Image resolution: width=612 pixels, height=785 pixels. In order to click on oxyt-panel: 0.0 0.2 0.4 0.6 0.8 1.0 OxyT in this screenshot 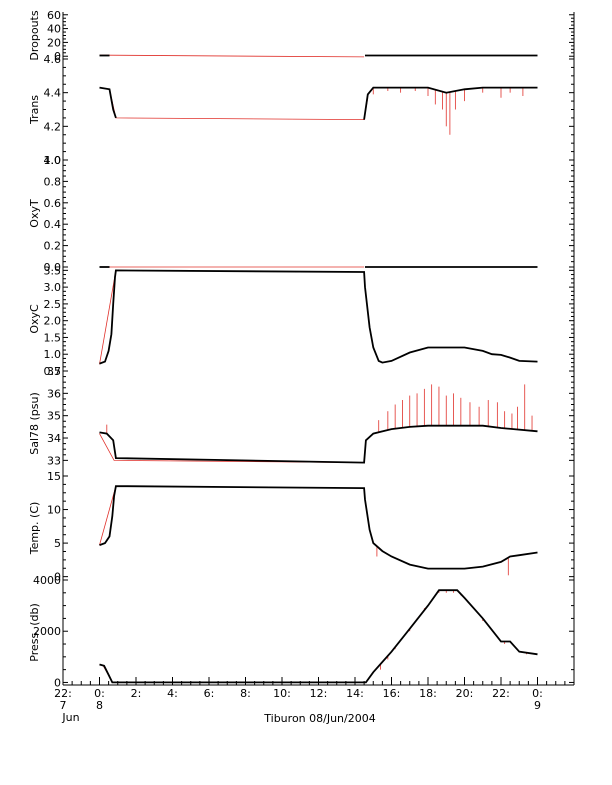, I will do `click(301, 214)`.